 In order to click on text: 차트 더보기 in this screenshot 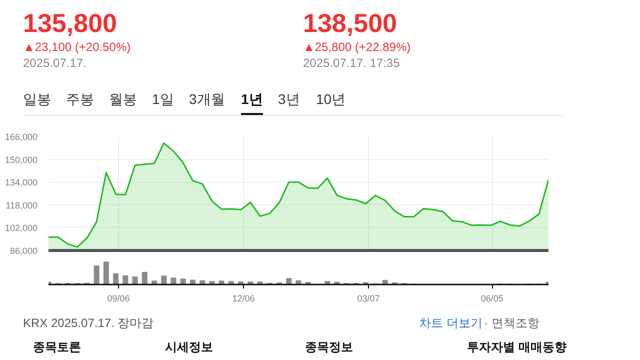, I will do `click(450, 323)`.